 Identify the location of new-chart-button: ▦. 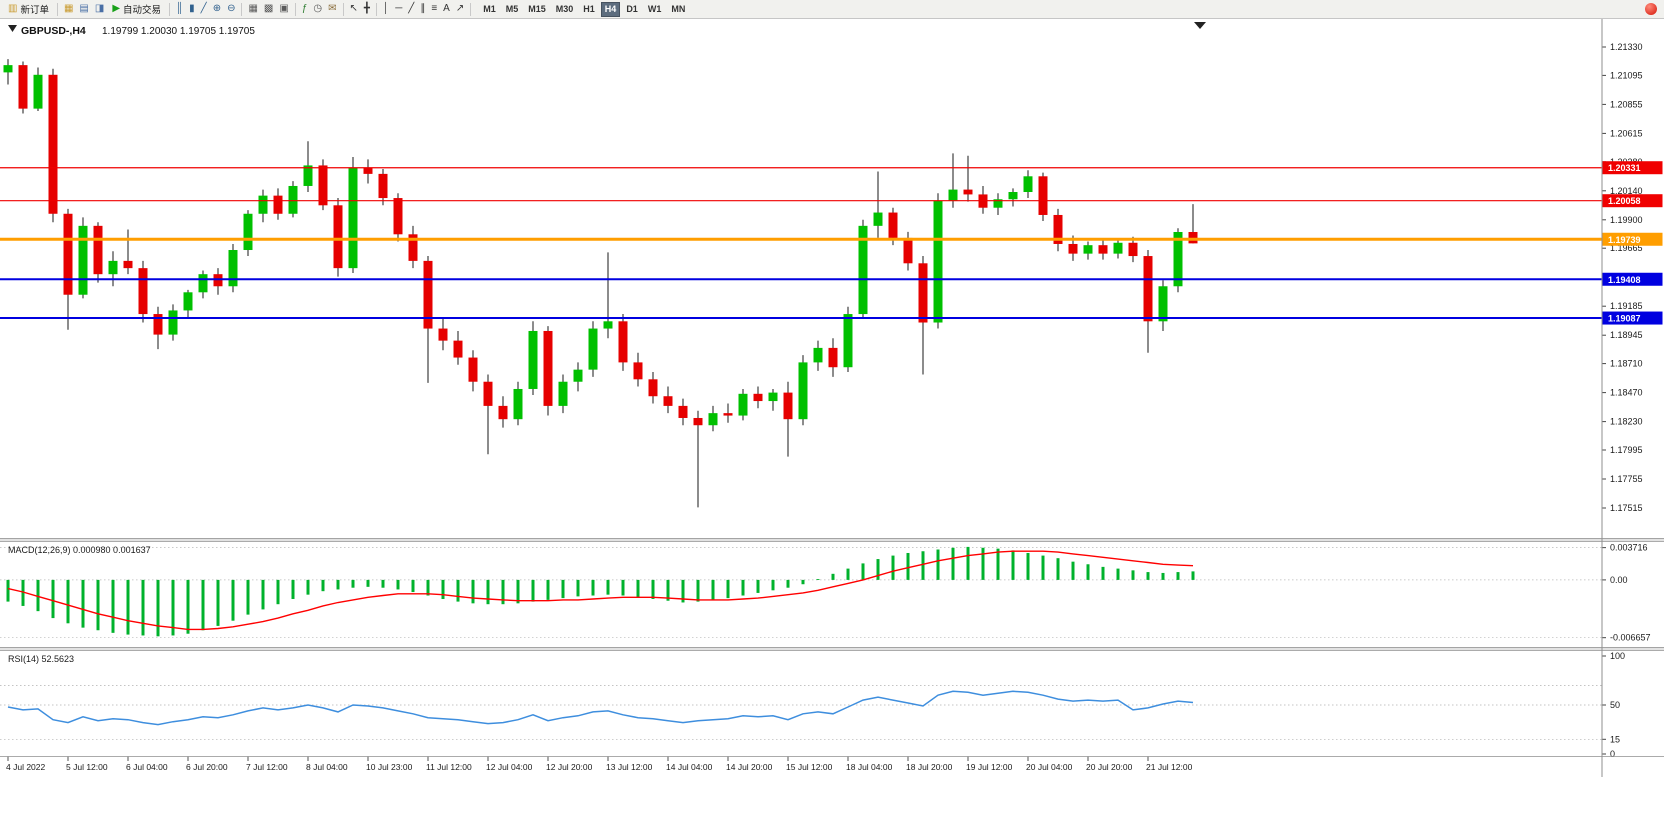
(68, 9).